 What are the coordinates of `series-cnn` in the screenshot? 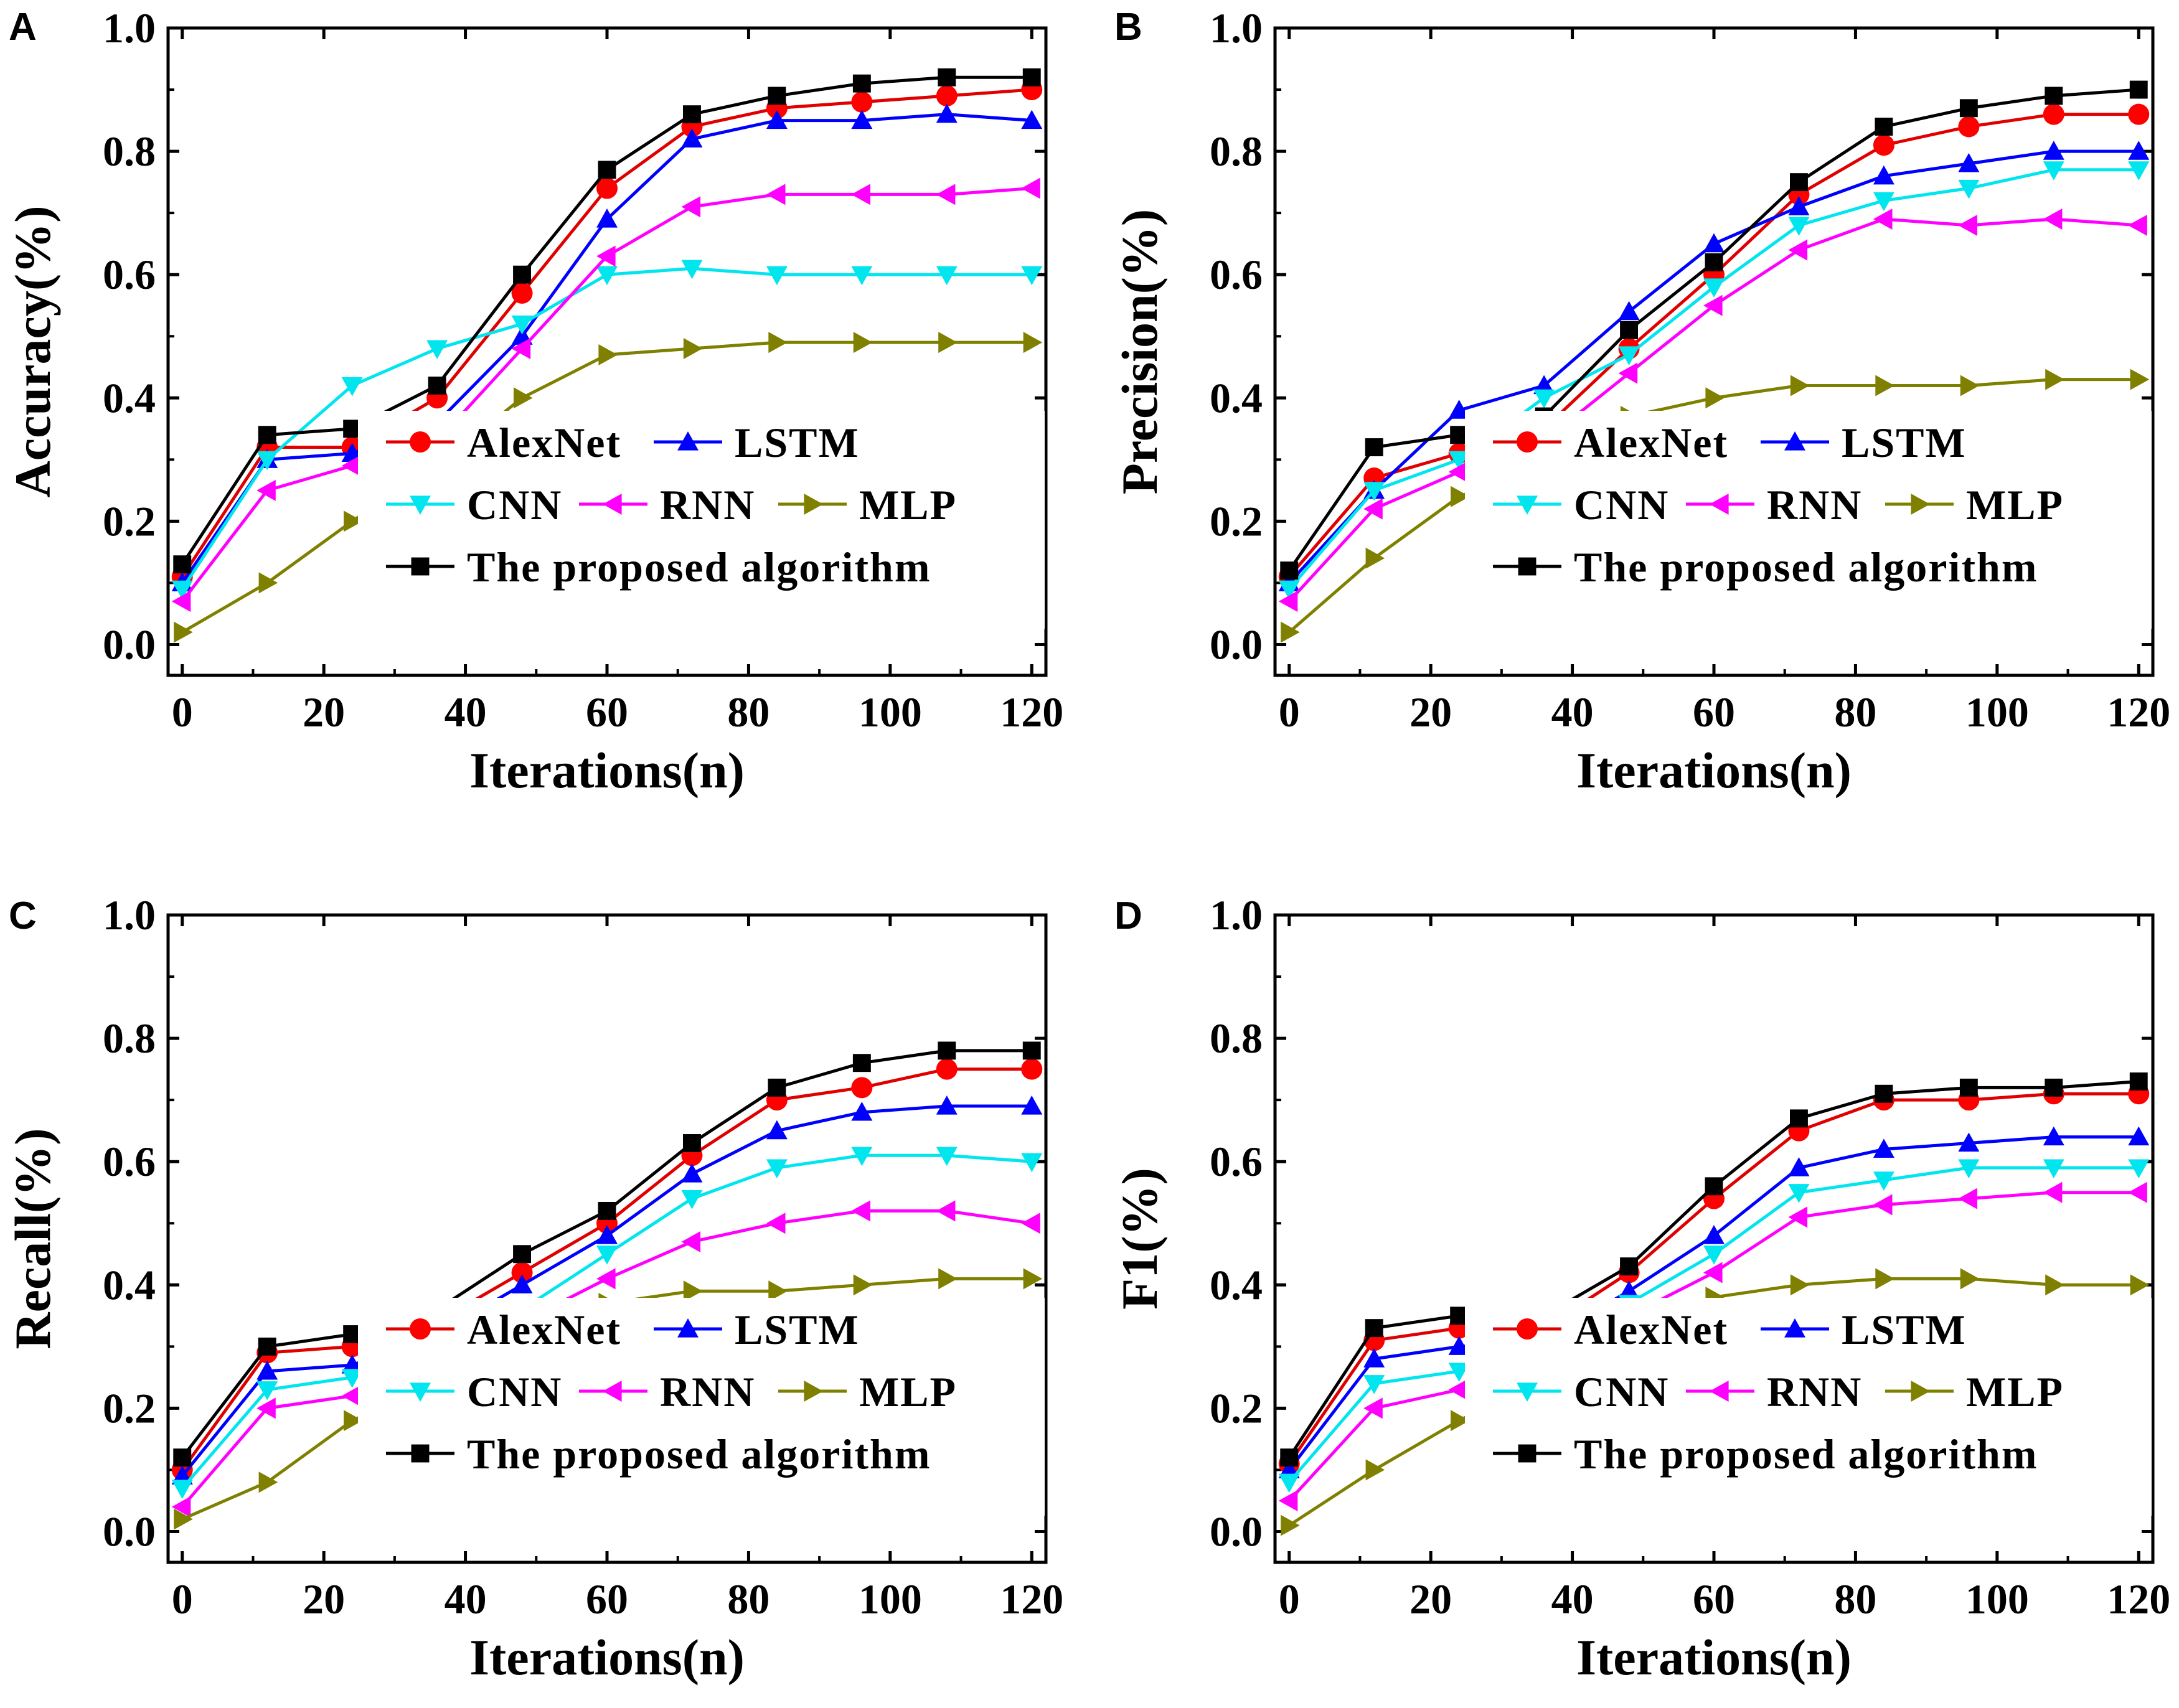 It's located at (607, 430).